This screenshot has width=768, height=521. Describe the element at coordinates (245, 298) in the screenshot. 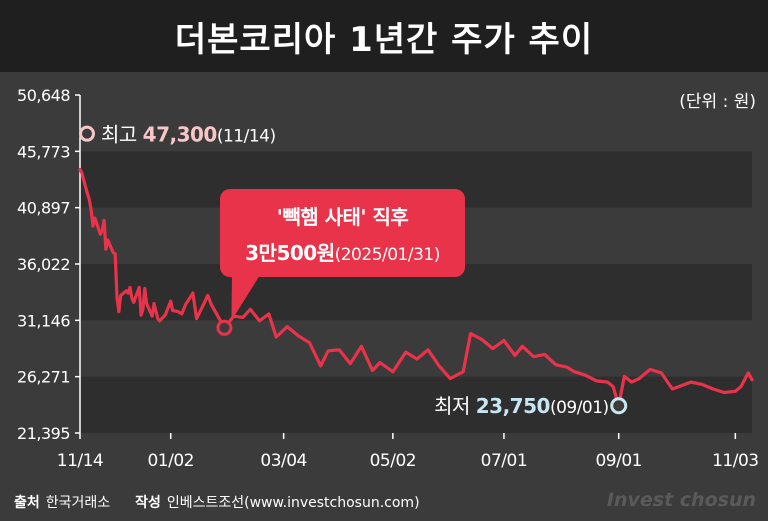

I see `callout-pointer` at that location.